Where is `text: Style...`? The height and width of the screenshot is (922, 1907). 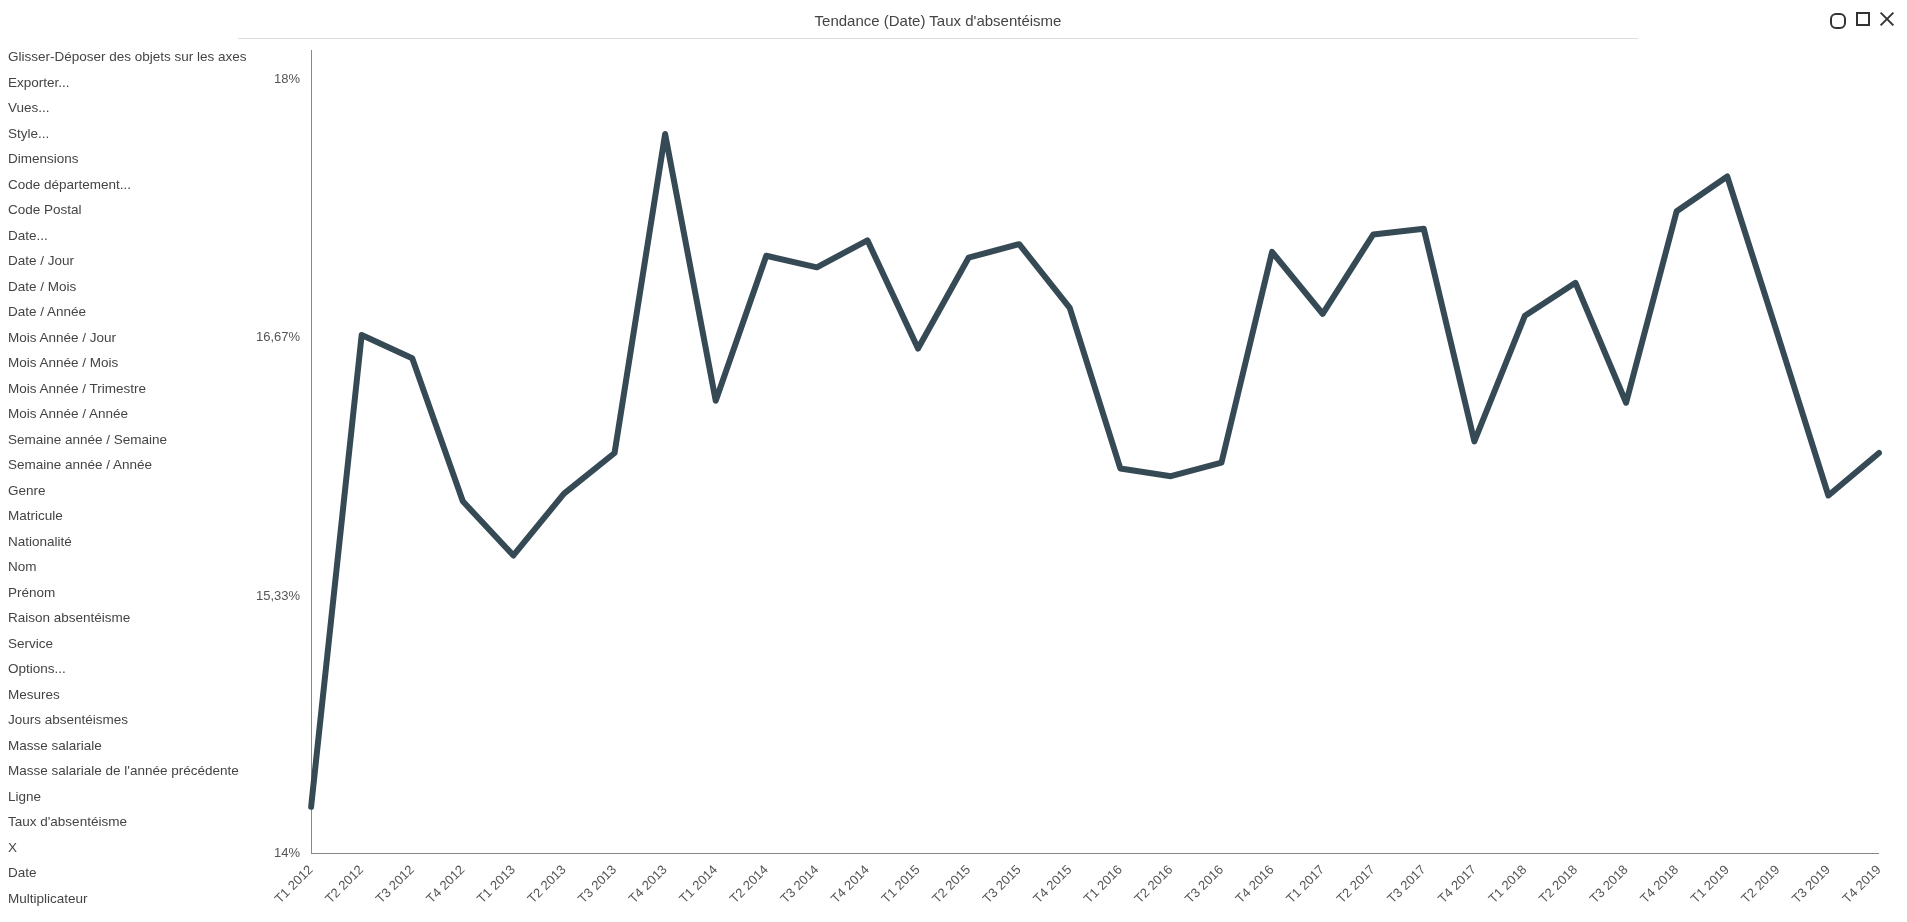 text: Style... is located at coordinates (29, 133).